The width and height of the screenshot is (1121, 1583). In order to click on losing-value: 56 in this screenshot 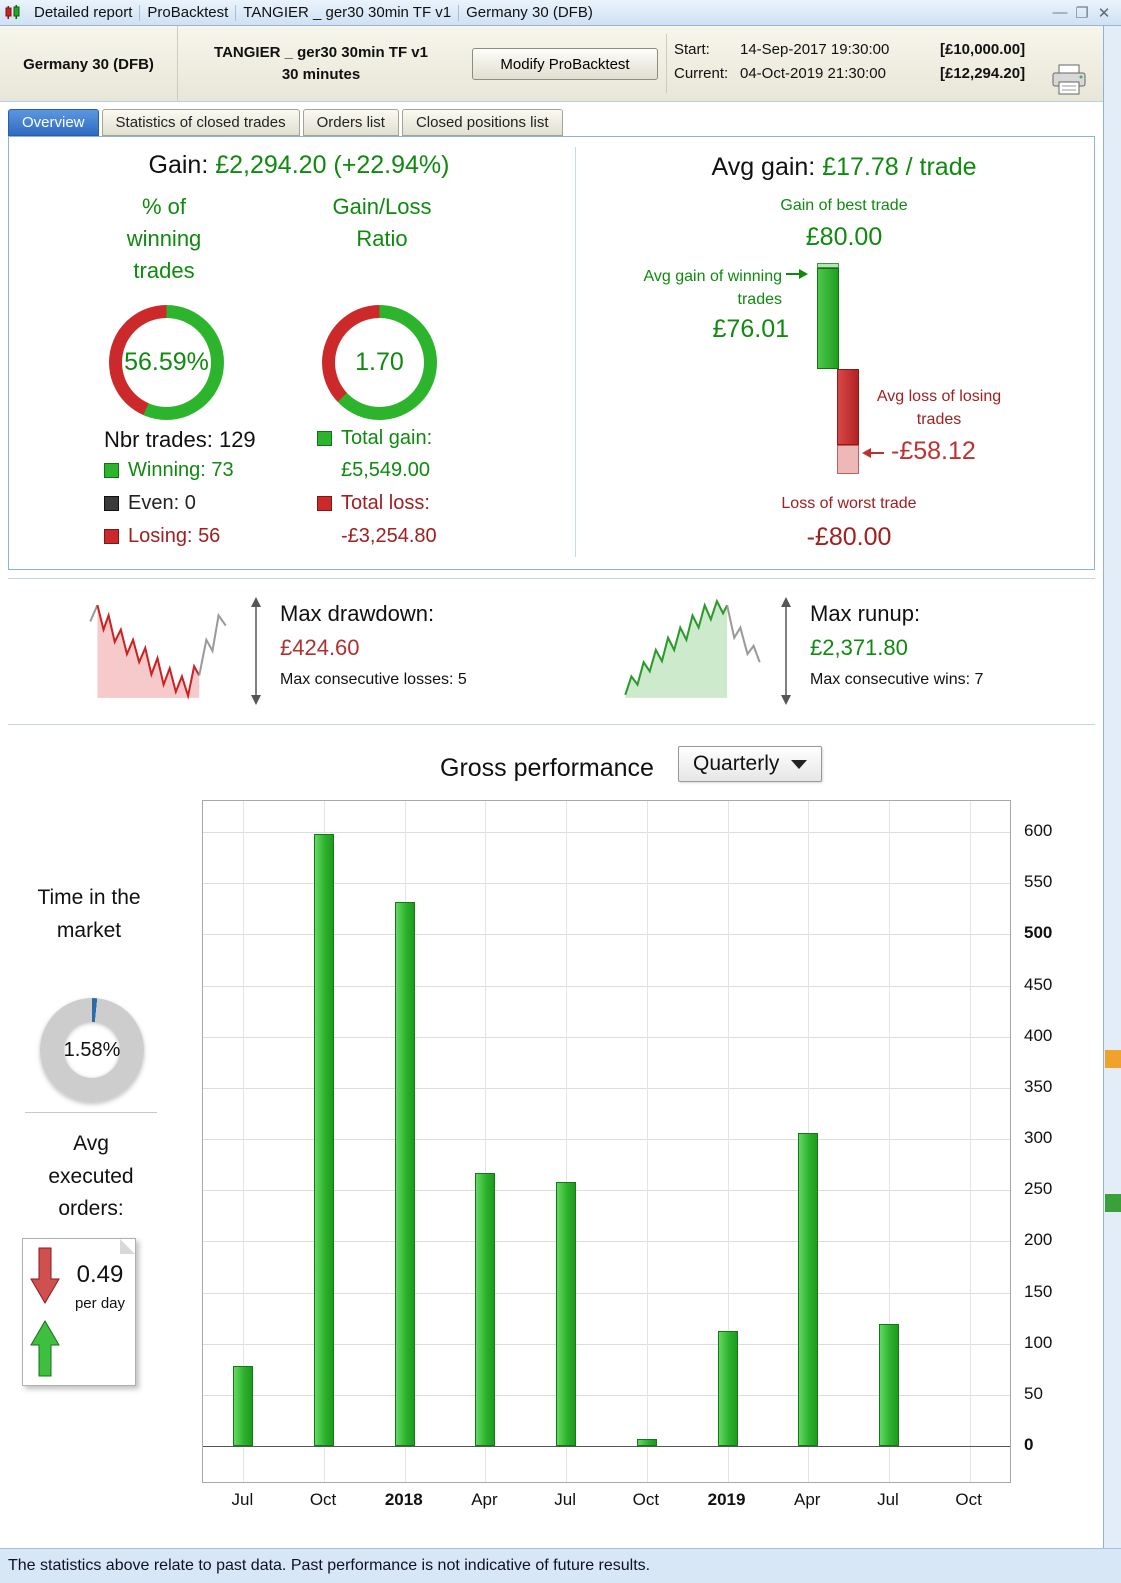, I will do `click(209, 536)`.